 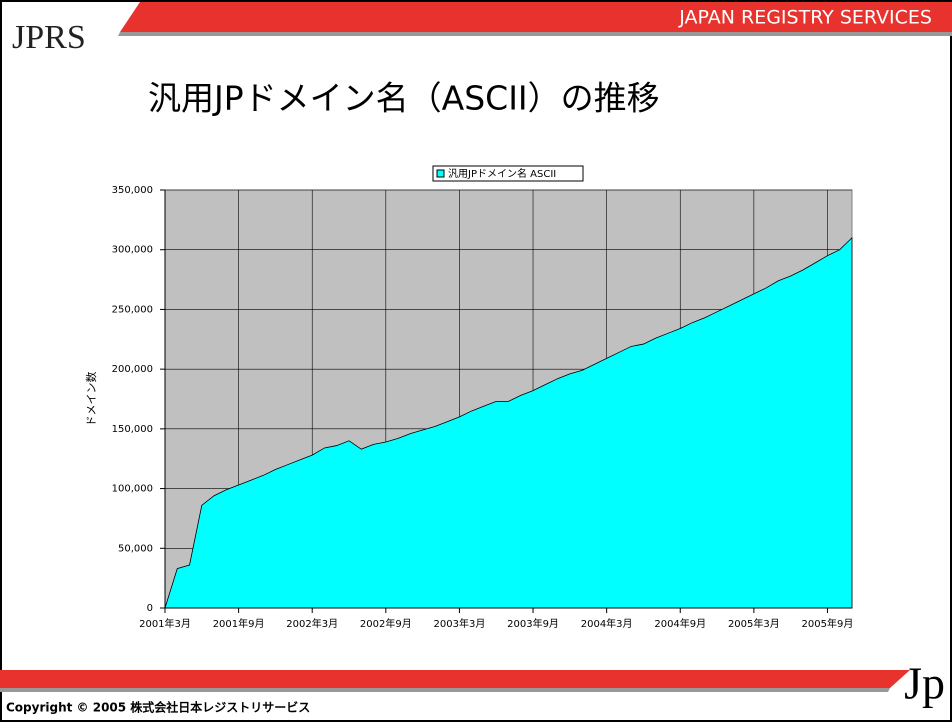 I want to click on y-tick-label: 50,000, so click(x=135, y=548).